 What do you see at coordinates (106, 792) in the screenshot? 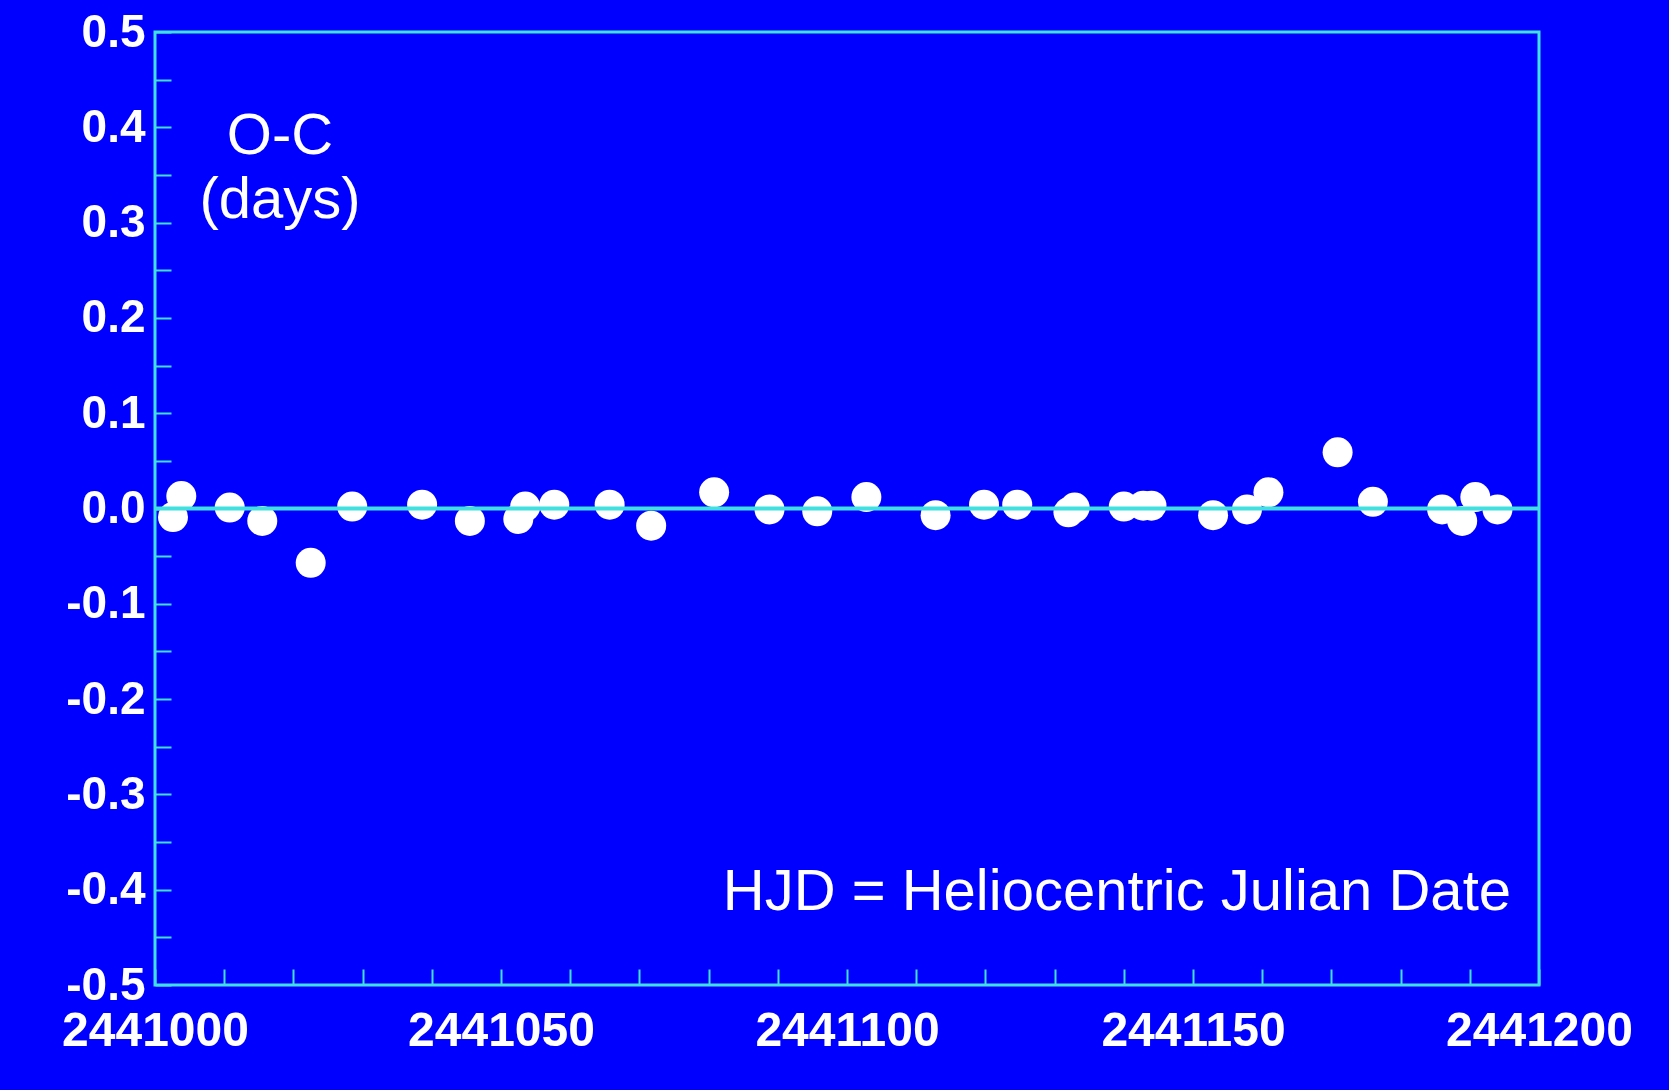
I see `y-tick-label: -0.3` at bounding box center [106, 792].